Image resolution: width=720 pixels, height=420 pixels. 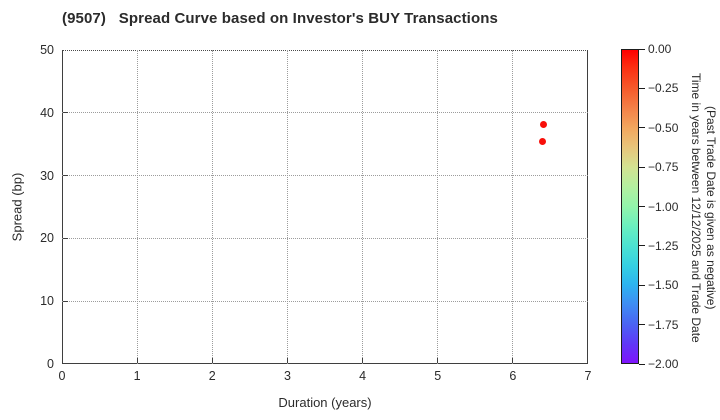 I want to click on x-tick-label: 7, so click(x=588, y=376).